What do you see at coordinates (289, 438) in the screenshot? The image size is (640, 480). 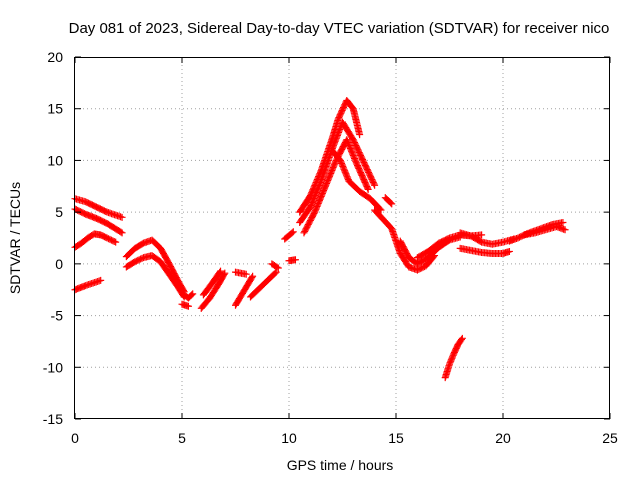 I see `x-tick-label: 10` at bounding box center [289, 438].